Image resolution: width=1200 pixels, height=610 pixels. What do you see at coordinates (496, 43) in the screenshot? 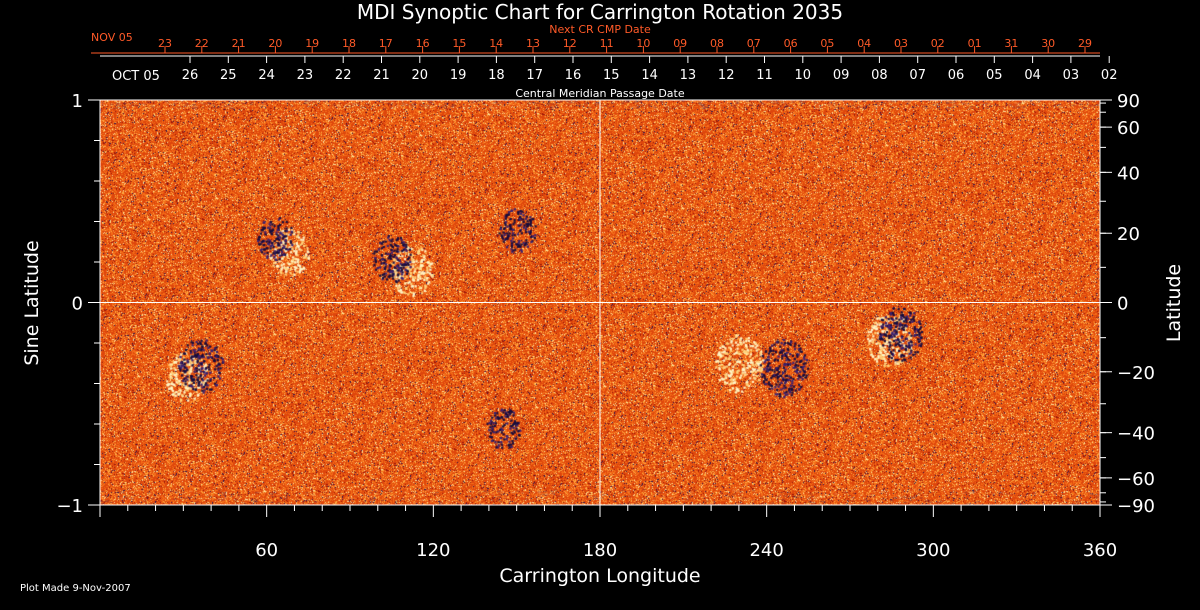
I see `next-cr-date-label: 14` at bounding box center [496, 43].